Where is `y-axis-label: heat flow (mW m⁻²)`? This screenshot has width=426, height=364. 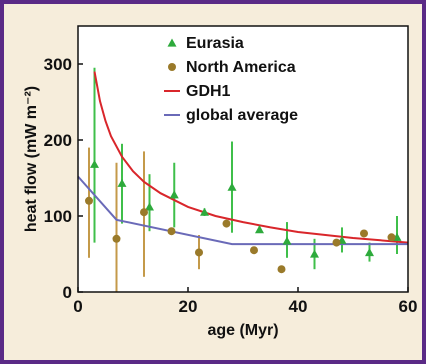 y-axis-label: heat flow (mW m⁻²) is located at coordinates (31, 159).